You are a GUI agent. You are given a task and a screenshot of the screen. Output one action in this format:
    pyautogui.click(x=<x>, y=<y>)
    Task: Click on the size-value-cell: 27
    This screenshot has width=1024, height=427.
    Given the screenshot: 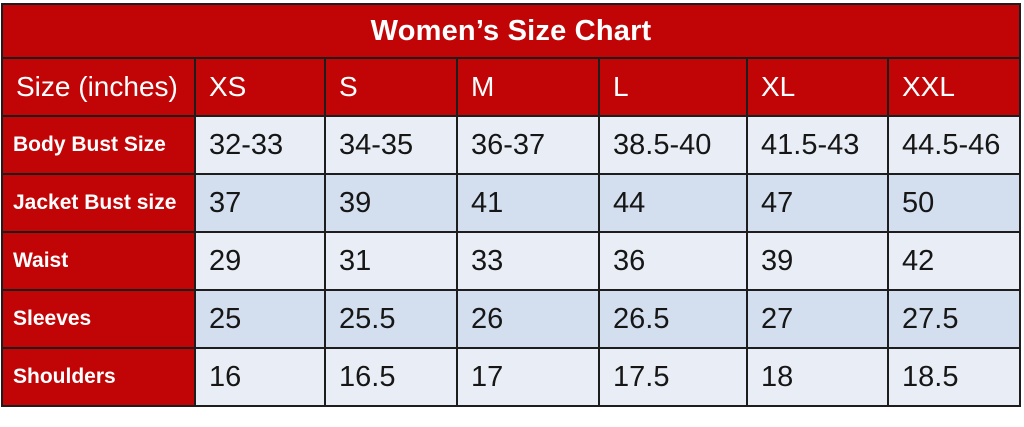 What is the action you would take?
    pyautogui.click(x=817, y=319)
    